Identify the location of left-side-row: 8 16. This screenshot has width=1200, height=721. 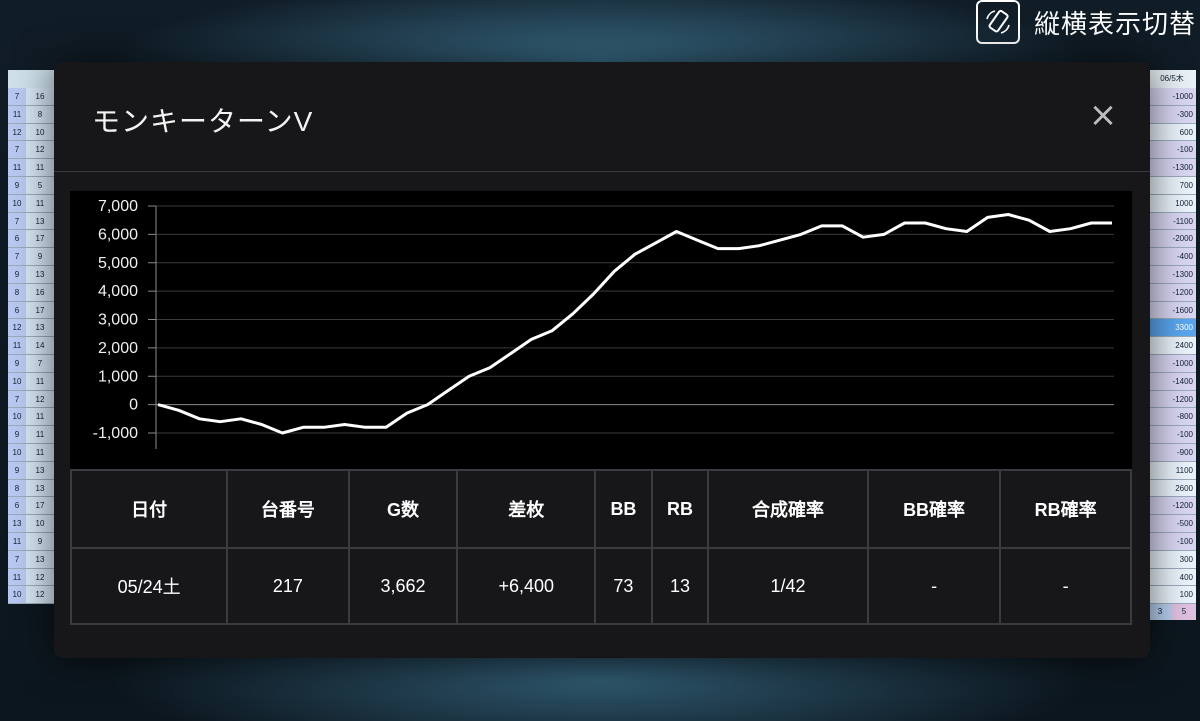
(31, 292).